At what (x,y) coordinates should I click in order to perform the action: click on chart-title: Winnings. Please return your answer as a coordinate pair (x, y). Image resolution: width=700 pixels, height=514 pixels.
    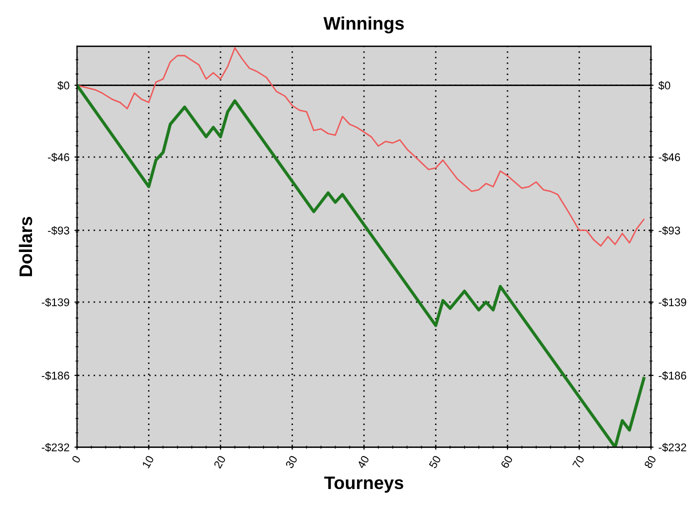
    Looking at the image, I should click on (363, 25).